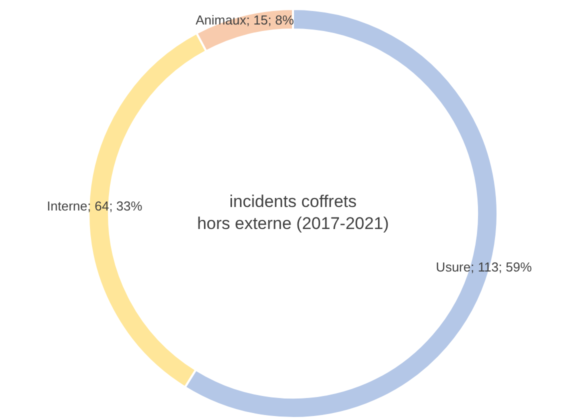 This screenshot has width=586, height=419. What do you see at coordinates (245, 20) in the screenshot?
I see `slice-label: Animaux; 15; 8%` at bounding box center [245, 20].